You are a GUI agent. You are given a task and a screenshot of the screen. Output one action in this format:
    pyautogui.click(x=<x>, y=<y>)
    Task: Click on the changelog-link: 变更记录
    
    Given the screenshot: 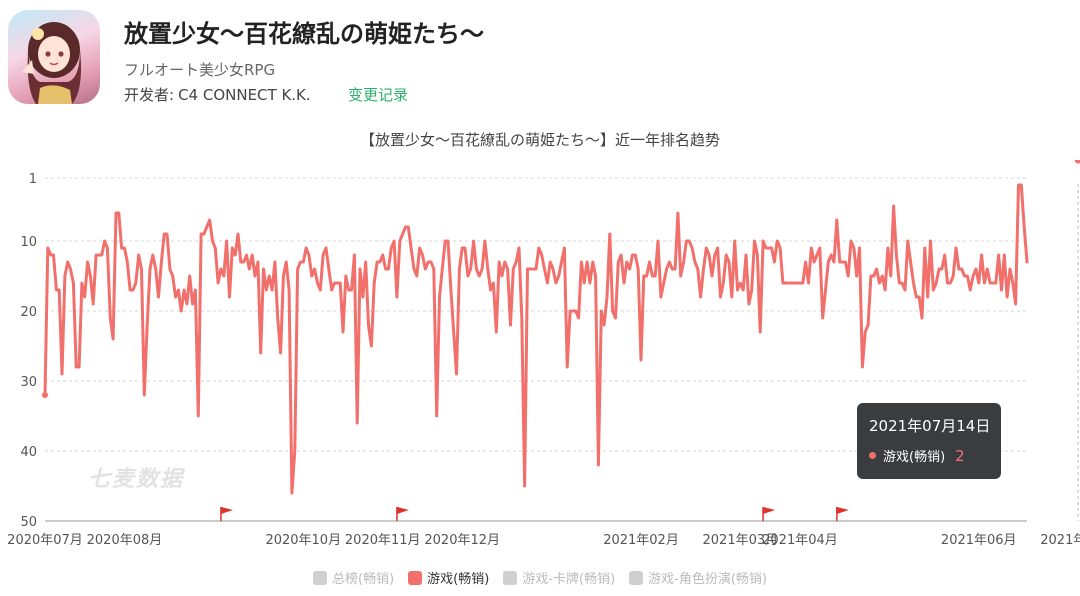 What is the action you would take?
    pyautogui.click(x=378, y=95)
    